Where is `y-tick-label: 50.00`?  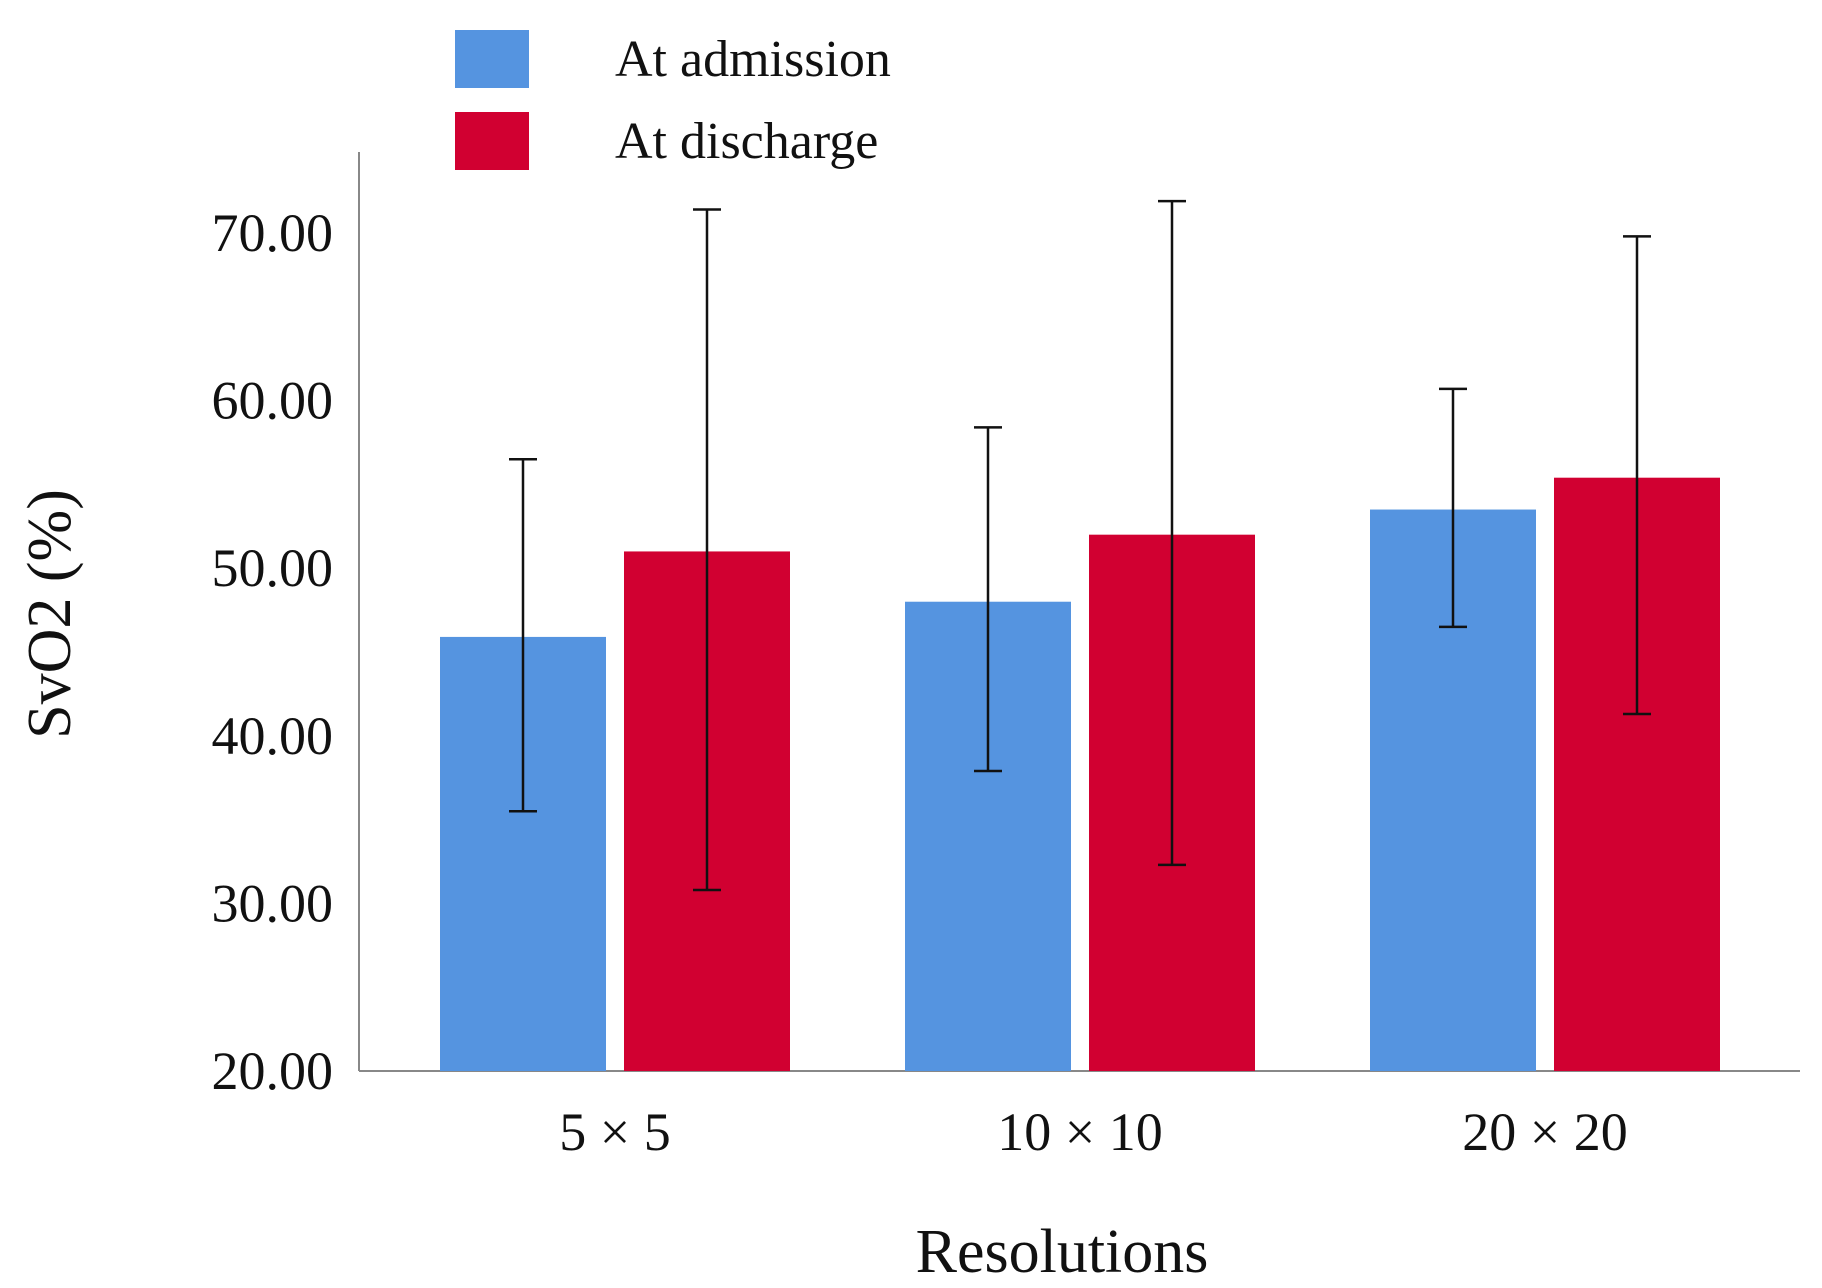 y-tick-label: 50.00 is located at coordinates (273, 568).